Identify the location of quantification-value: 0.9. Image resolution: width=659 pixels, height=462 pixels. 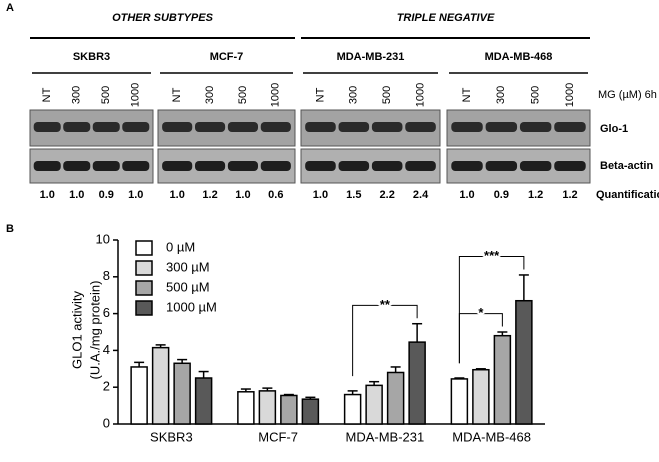
(106, 195).